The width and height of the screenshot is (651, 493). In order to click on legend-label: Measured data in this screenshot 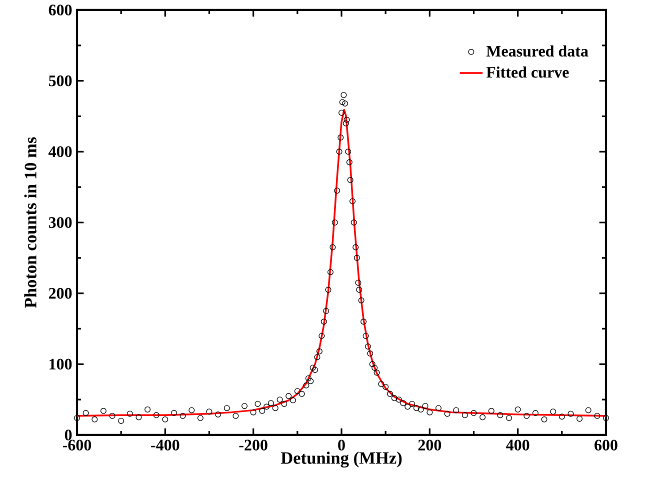, I will do `click(537, 51)`.